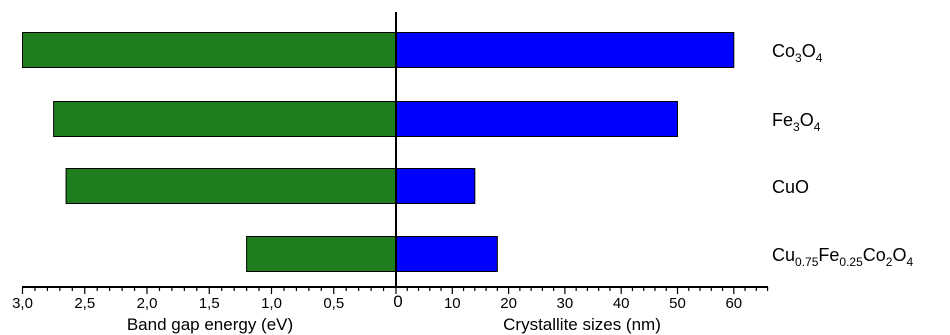  What do you see at coordinates (452, 303) in the screenshot?
I see `right-tick-label: 10` at bounding box center [452, 303].